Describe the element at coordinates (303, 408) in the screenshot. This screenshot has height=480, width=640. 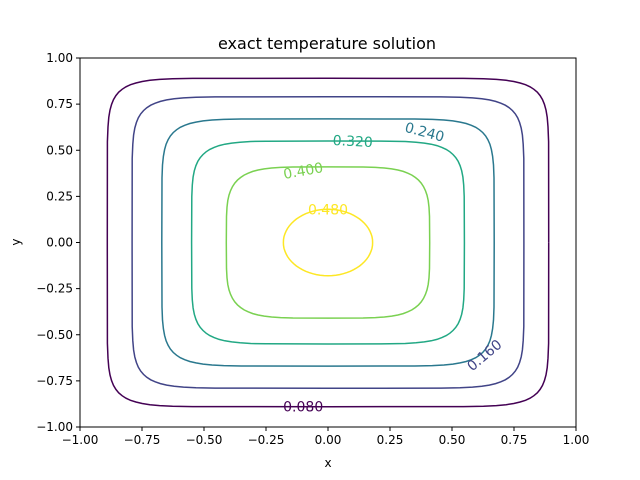
I see `contour-label-0.080: 0.080` at that location.